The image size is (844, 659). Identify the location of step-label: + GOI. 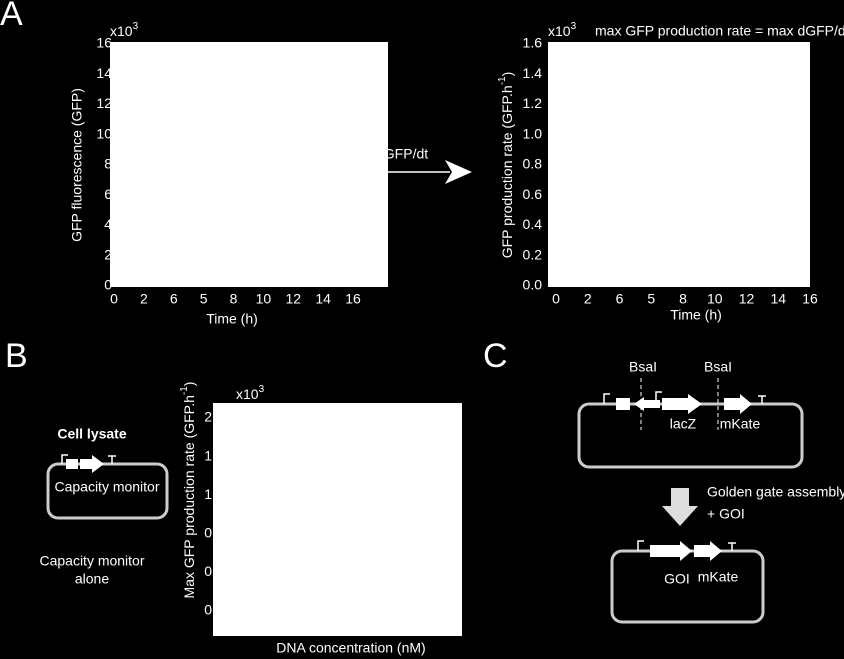
(726, 514).